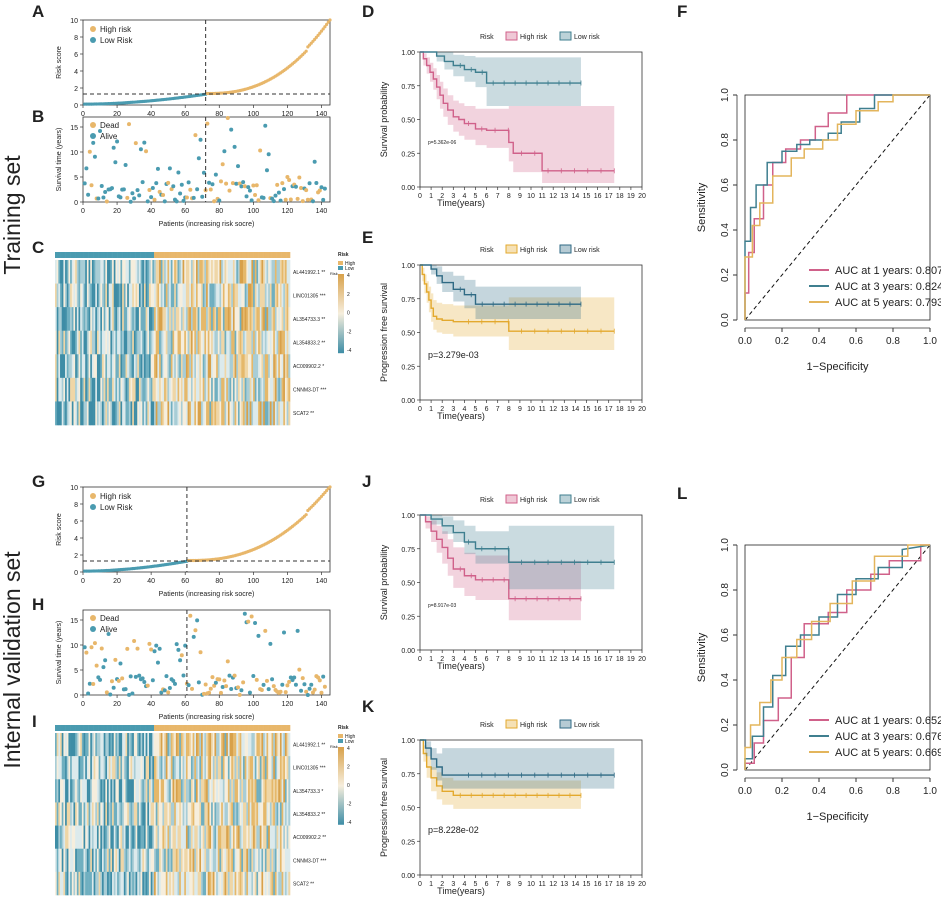 Image resolution: width=941 pixels, height=897 pixels. What do you see at coordinates (837, 207) in the screenshot?
I see `roc-curve` at bounding box center [837, 207].